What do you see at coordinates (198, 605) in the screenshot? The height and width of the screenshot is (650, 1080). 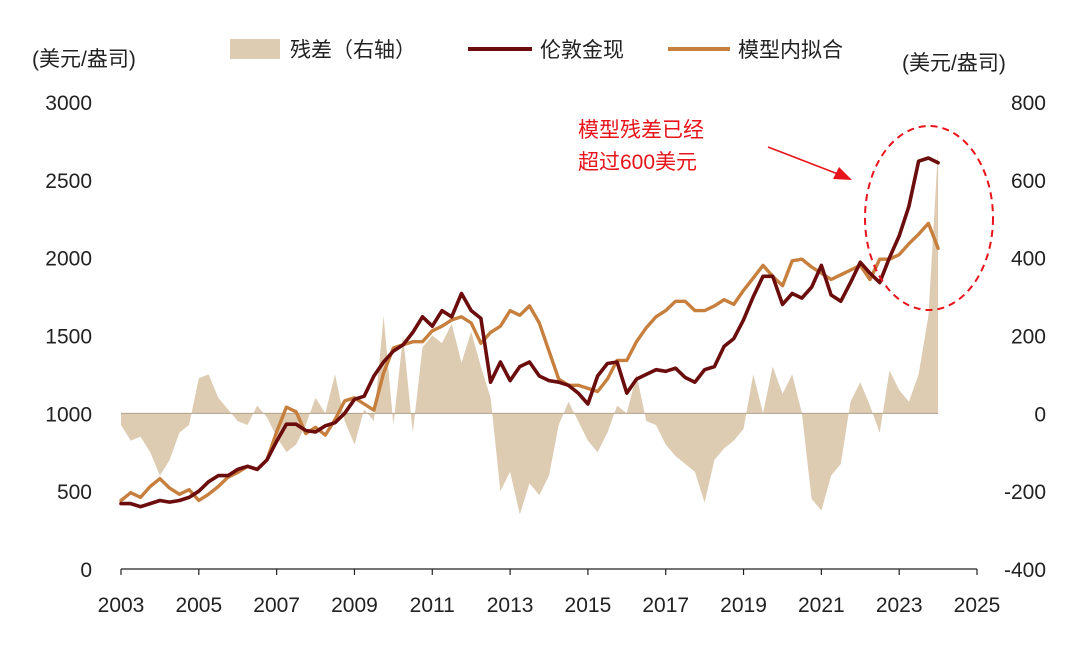 I see `x-tick-label: 2005` at bounding box center [198, 605].